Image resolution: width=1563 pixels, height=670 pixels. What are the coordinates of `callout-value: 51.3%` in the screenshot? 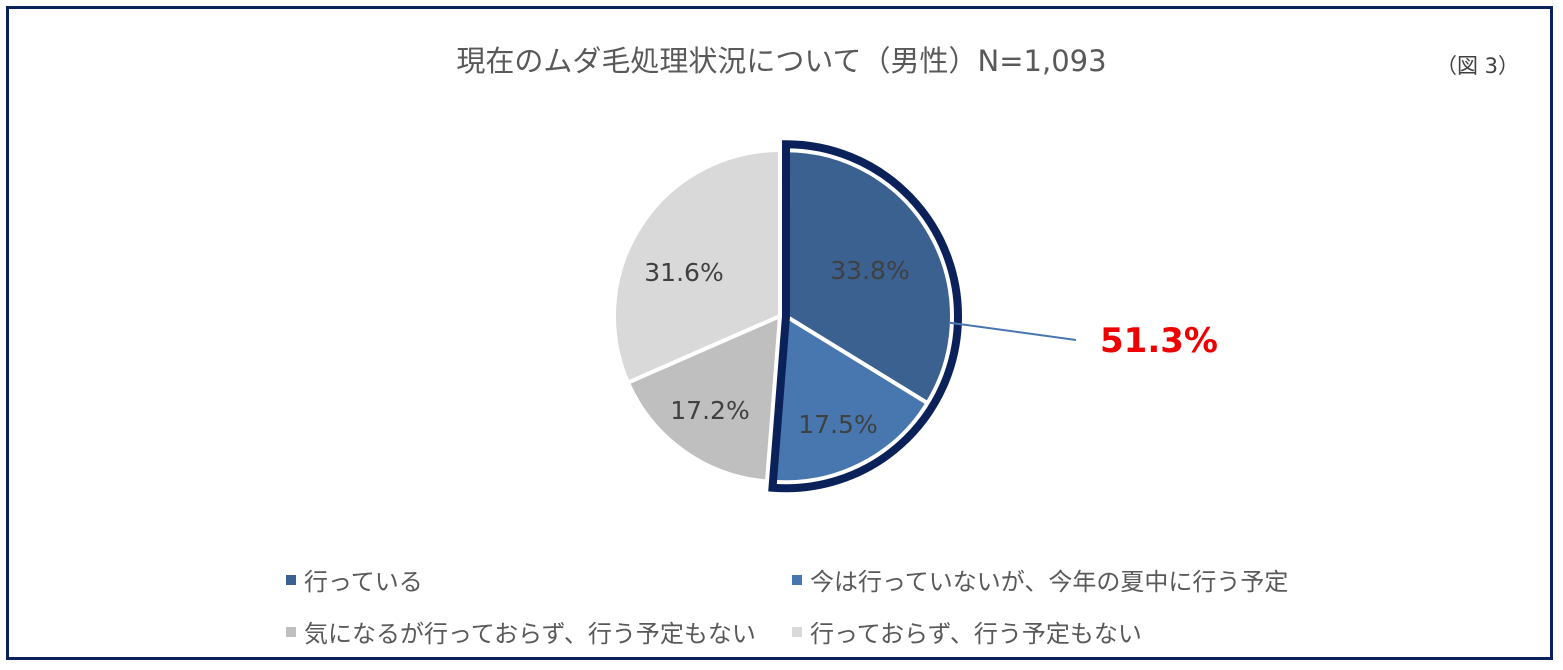 It's located at (1159, 341).